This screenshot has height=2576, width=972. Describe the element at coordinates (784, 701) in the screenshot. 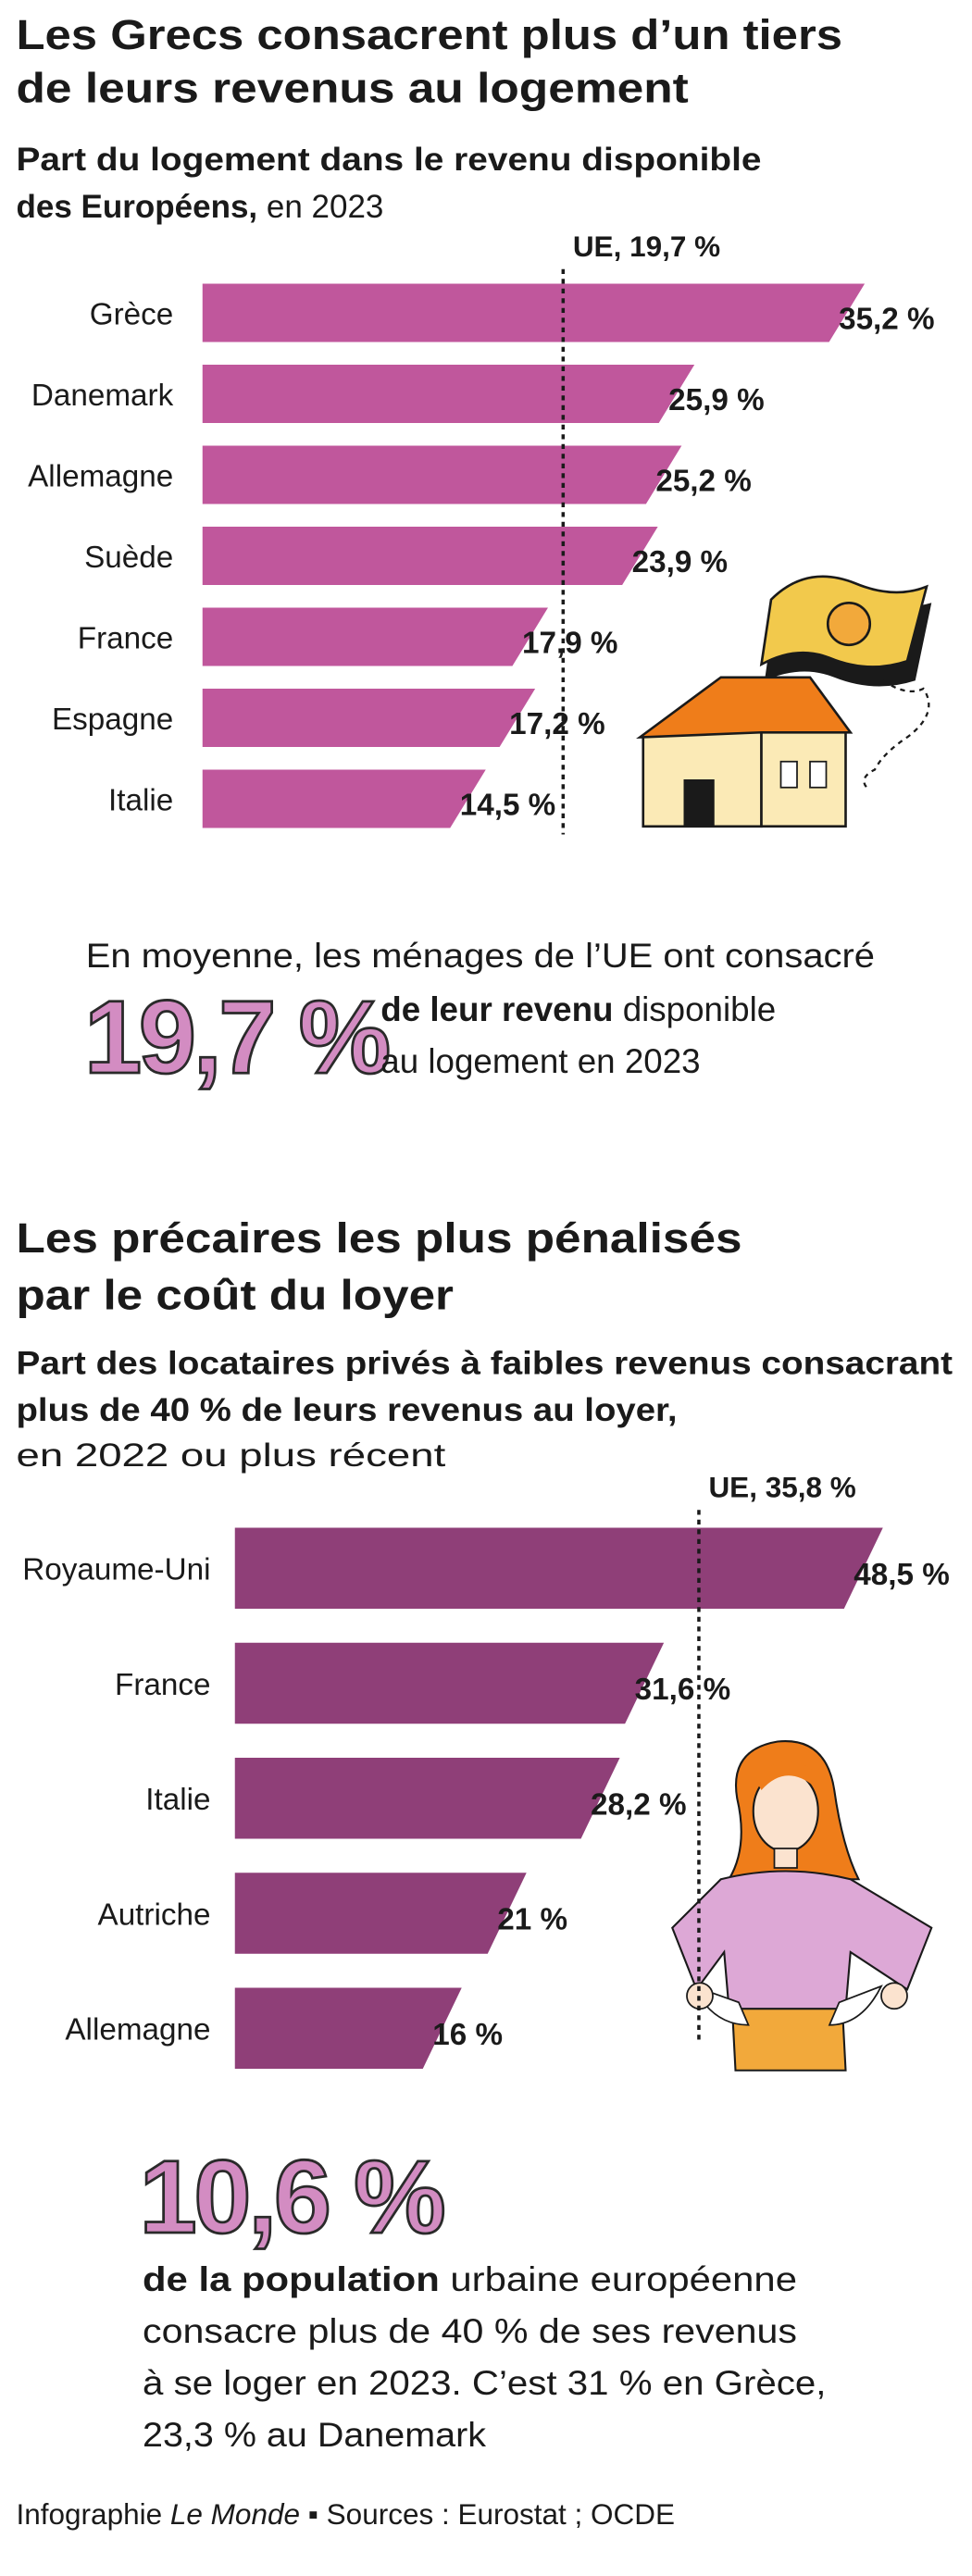

I see `house-illustration` at that location.